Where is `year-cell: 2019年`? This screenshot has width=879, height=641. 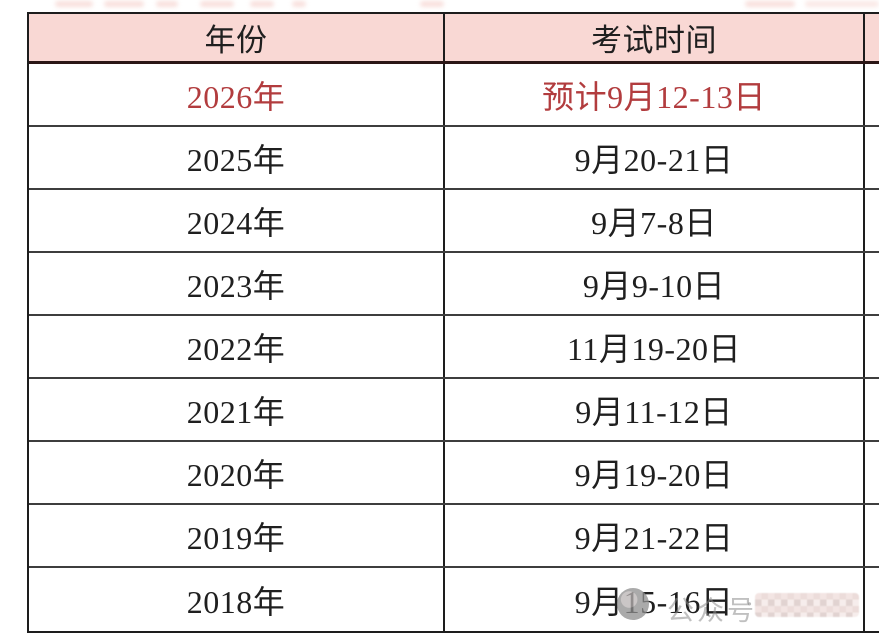
year-cell: 2019年 is located at coordinates (237, 535).